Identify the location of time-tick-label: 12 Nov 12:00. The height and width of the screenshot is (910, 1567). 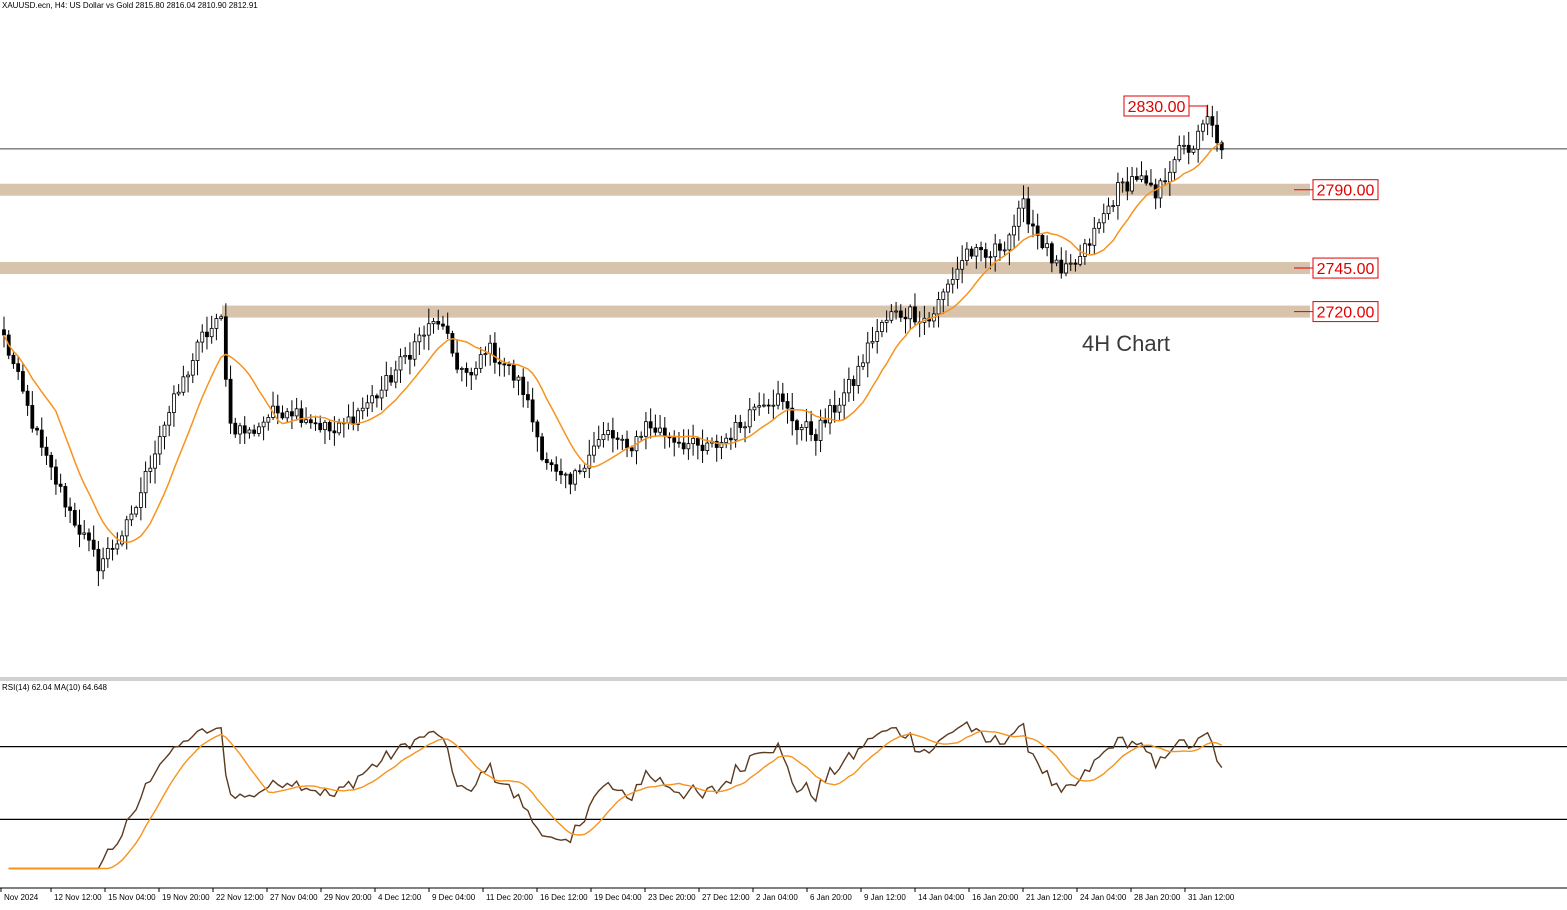
(78, 897).